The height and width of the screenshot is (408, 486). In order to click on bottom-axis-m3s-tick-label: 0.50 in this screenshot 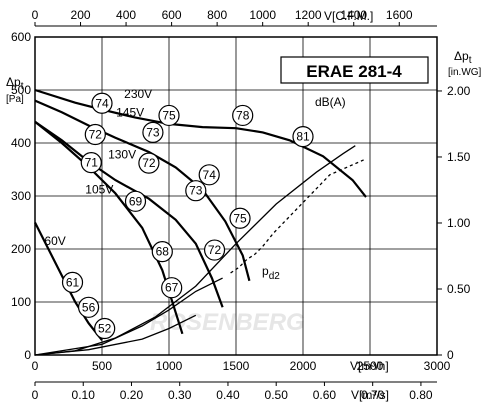, I will do `click(277, 395)`.